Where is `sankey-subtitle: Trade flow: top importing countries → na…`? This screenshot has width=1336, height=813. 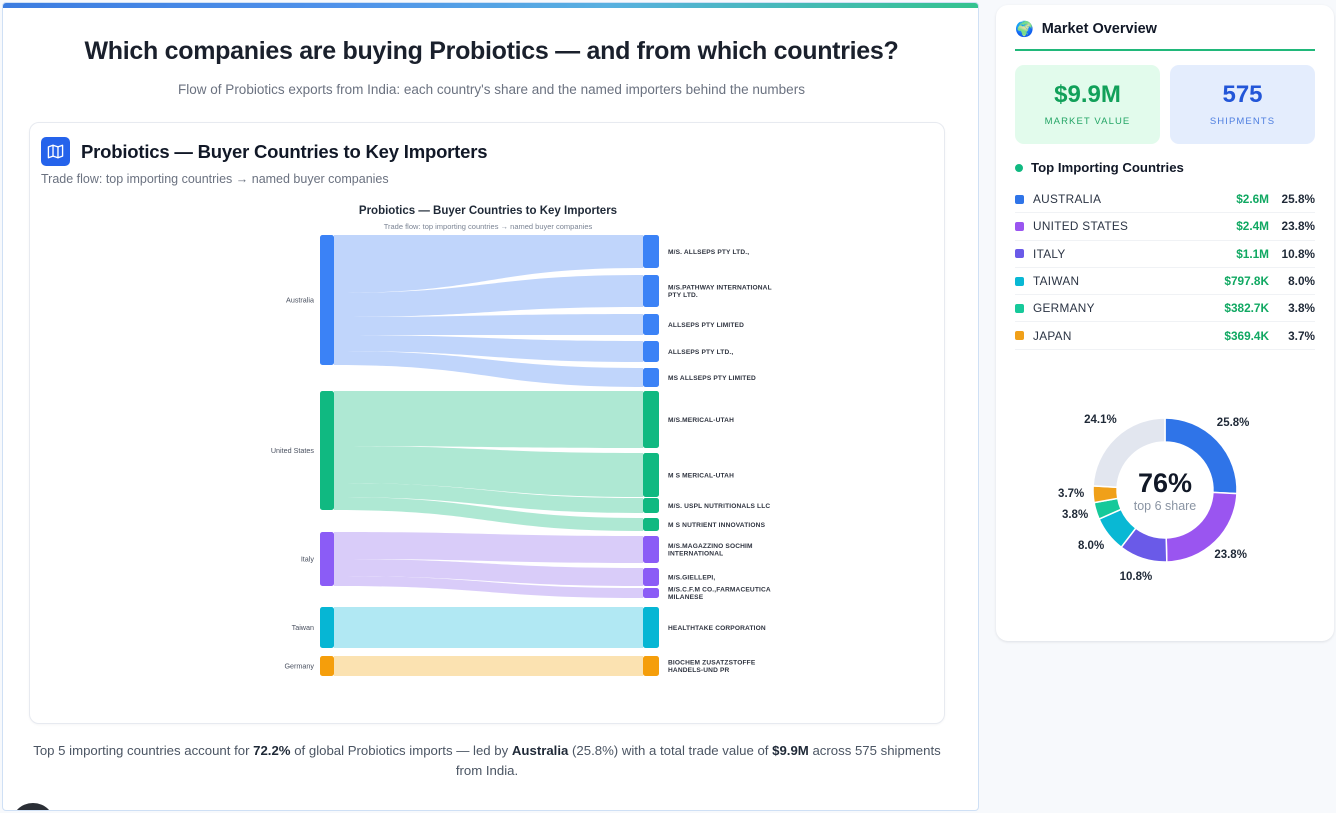
sankey-subtitle: Trade flow: top importing countries → na… is located at coordinates (488, 226).